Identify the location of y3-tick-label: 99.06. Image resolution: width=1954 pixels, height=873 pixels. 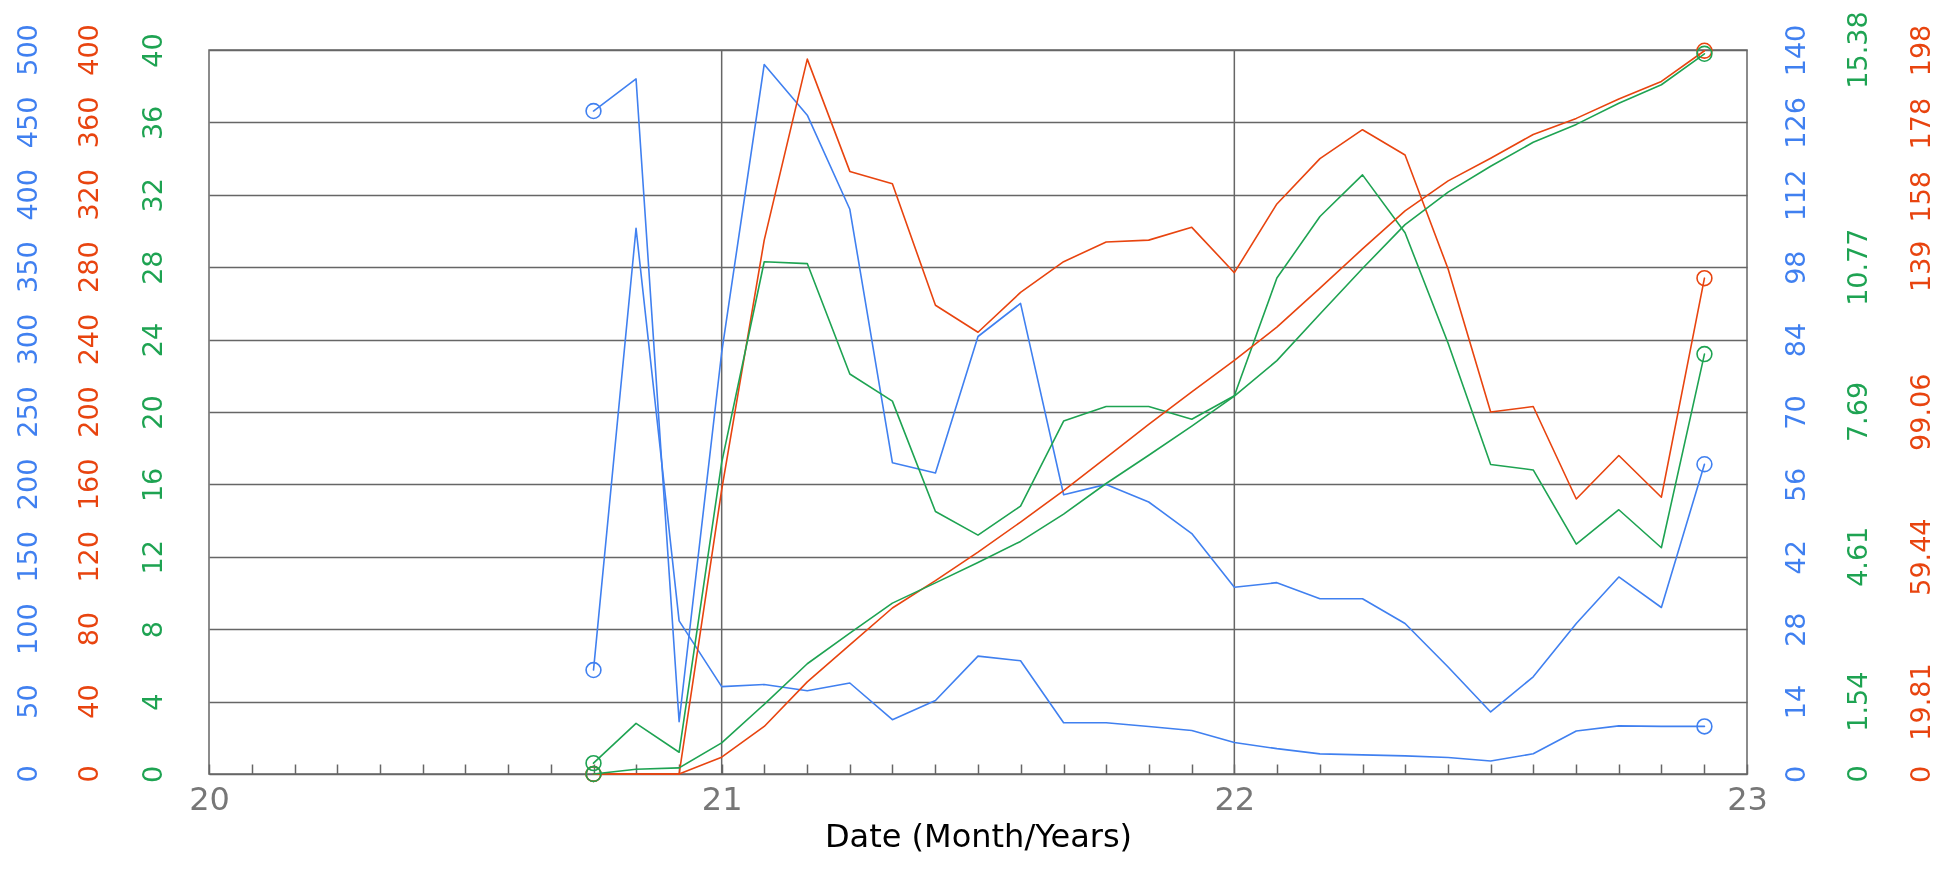
(1920, 412).